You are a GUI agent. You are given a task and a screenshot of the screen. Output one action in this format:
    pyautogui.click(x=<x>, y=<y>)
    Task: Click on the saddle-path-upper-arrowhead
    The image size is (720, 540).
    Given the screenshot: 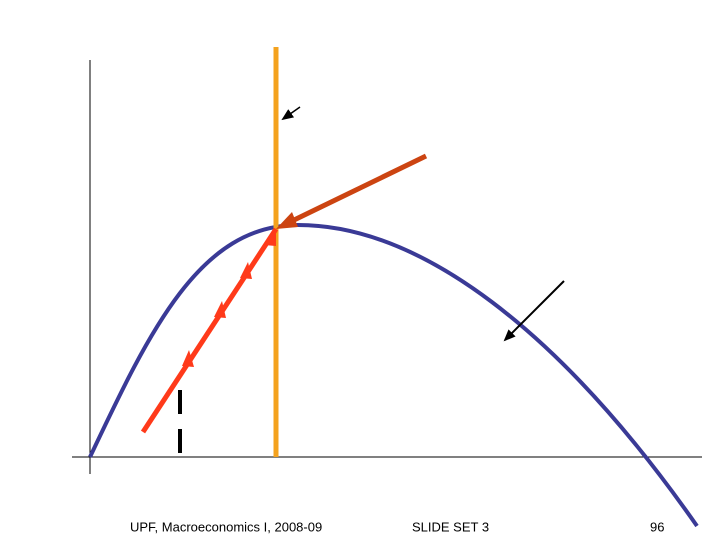 What is the action you would take?
    pyautogui.click(x=287, y=220)
    